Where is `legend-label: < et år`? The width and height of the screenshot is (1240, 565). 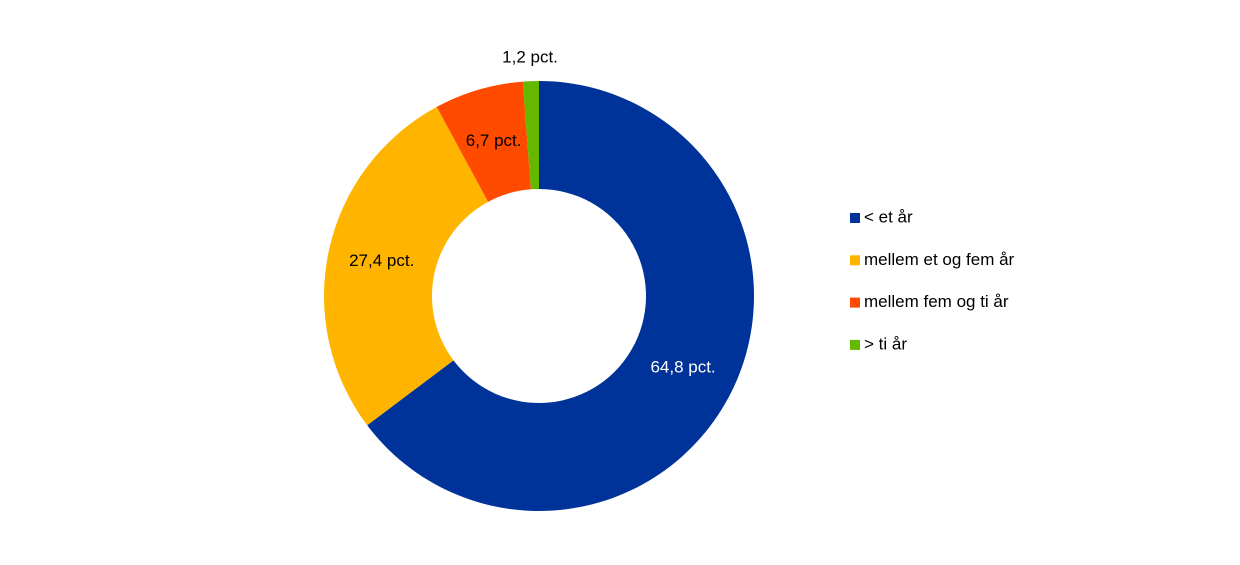 legend-label: < et år is located at coordinates (888, 216).